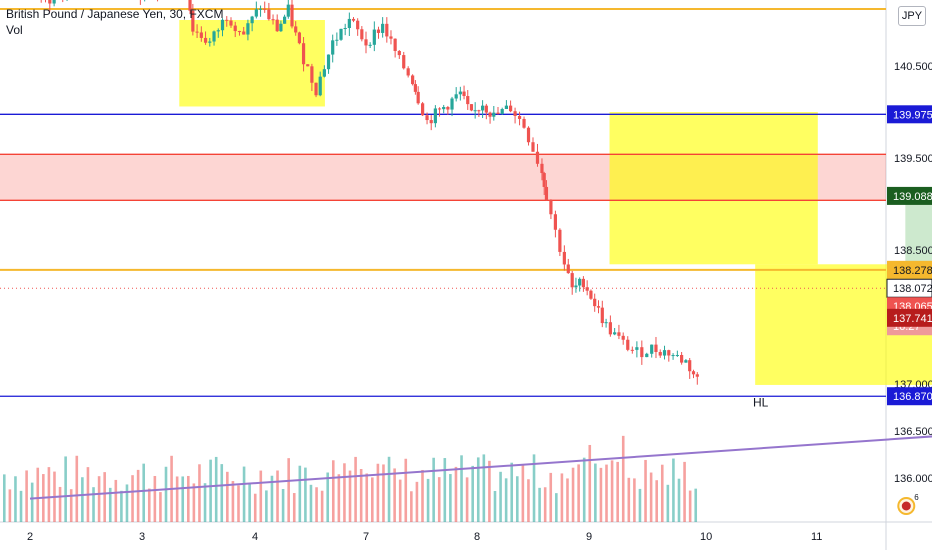 This screenshot has width=932, height=555. I want to click on time-tick-label: 11, so click(816, 537).